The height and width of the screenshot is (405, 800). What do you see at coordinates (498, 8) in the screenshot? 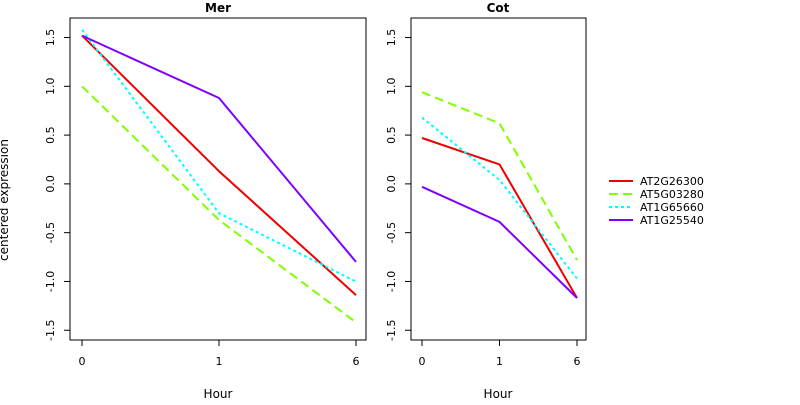
I see `panel-title: Cot` at bounding box center [498, 8].